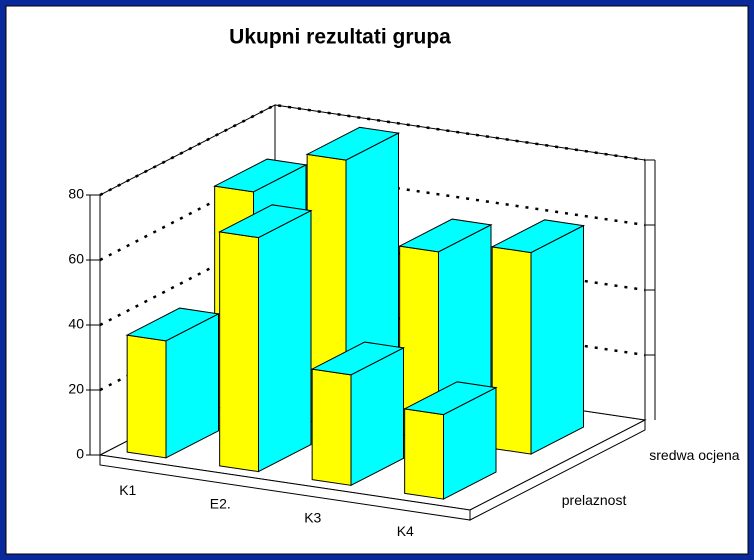  What do you see at coordinates (594, 500) in the screenshot?
I see `legend-label: prelaznost` at bounding box center [594, 500].